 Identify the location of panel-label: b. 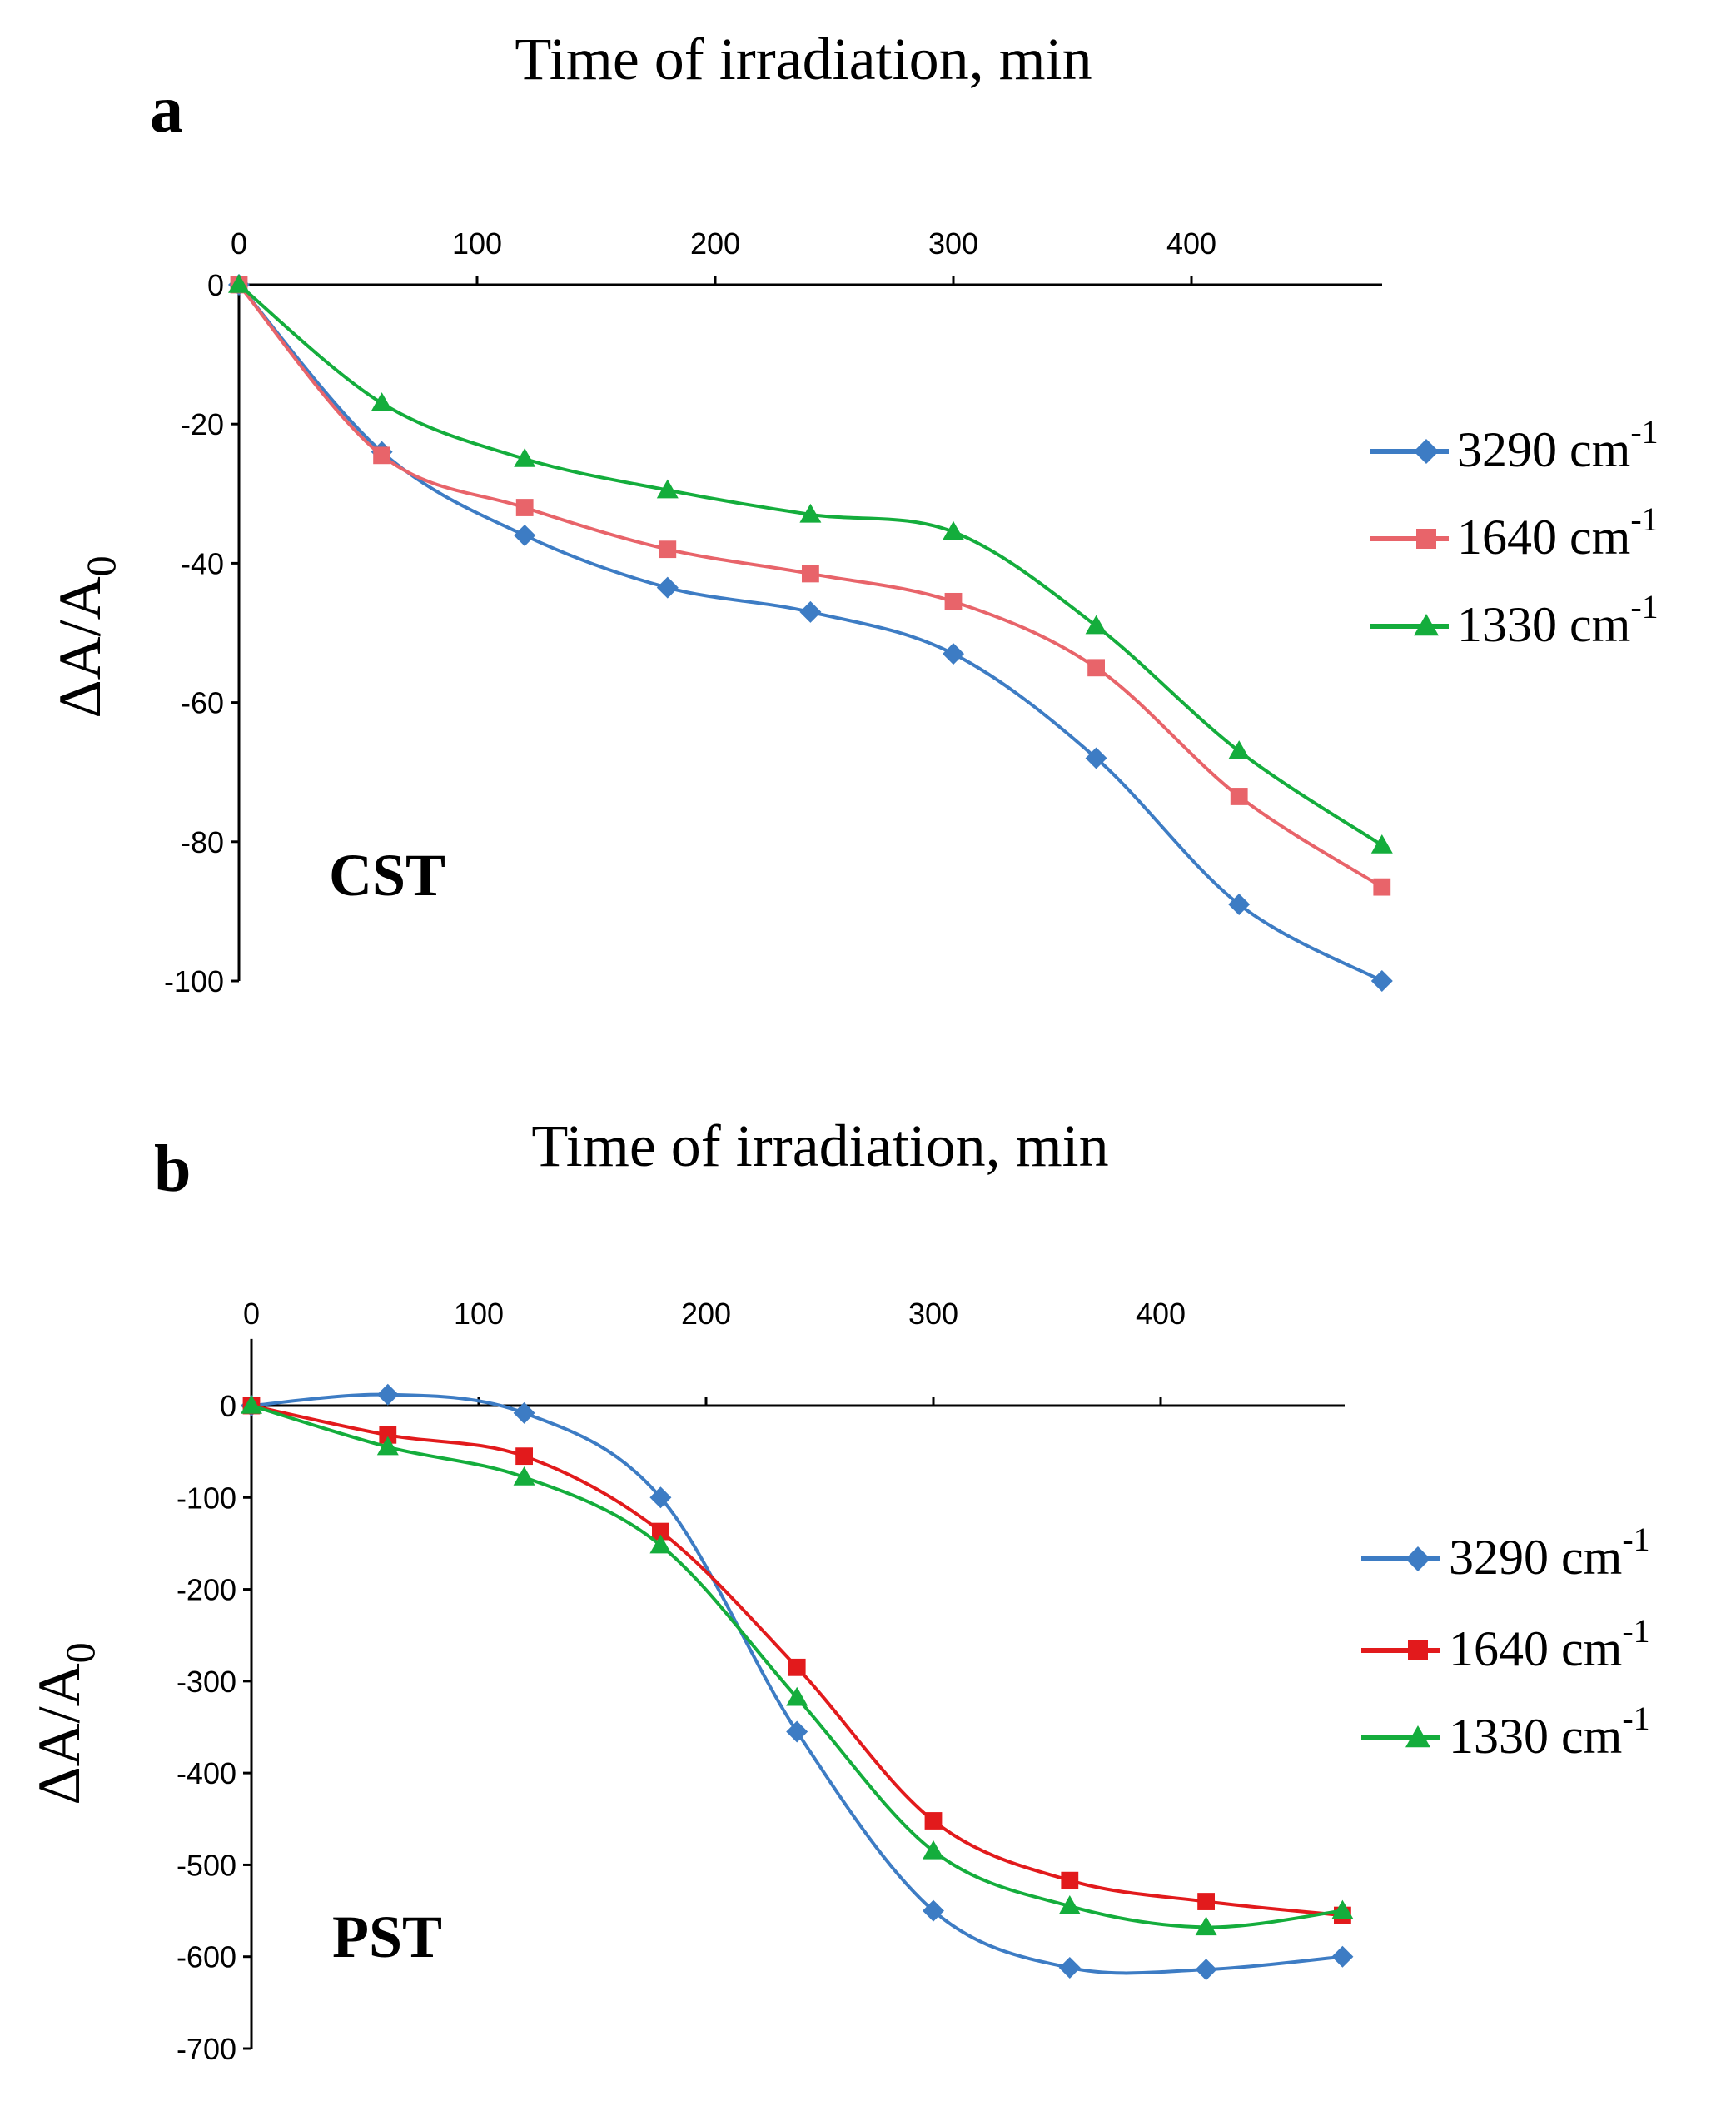
(173, 1169).